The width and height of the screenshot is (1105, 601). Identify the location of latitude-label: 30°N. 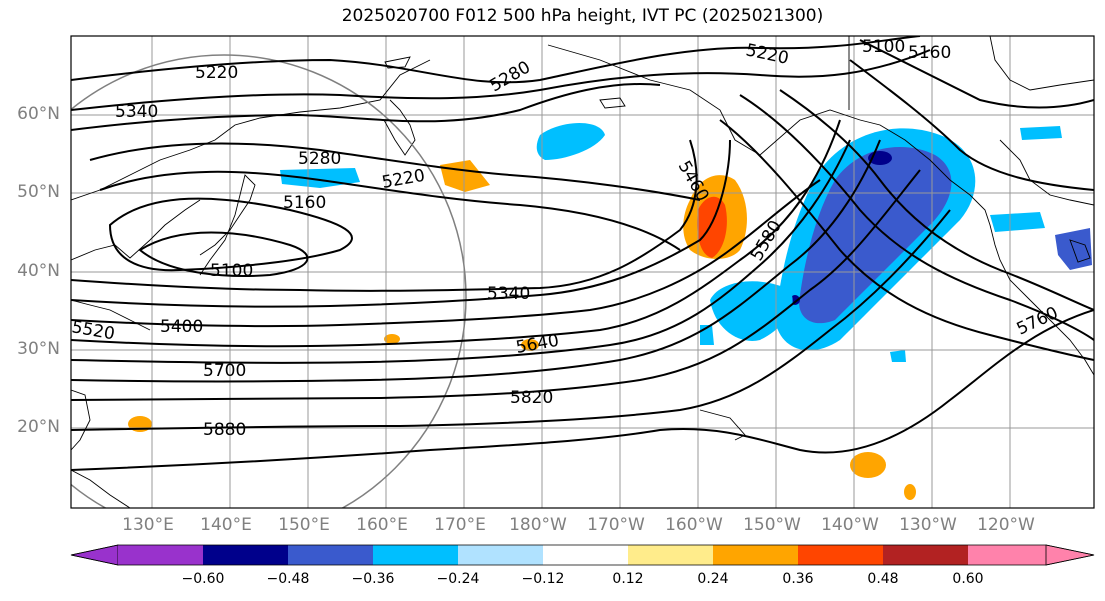
(38, 349).